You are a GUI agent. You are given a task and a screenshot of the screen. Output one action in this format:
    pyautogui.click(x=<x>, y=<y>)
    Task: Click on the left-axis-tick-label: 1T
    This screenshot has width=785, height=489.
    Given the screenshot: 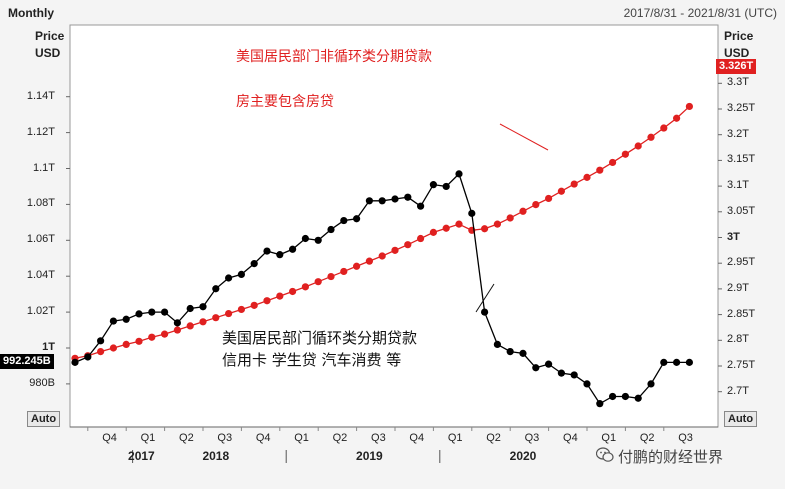 What is the action you would take?
    pyautogui.click(x=48, y=347)
    